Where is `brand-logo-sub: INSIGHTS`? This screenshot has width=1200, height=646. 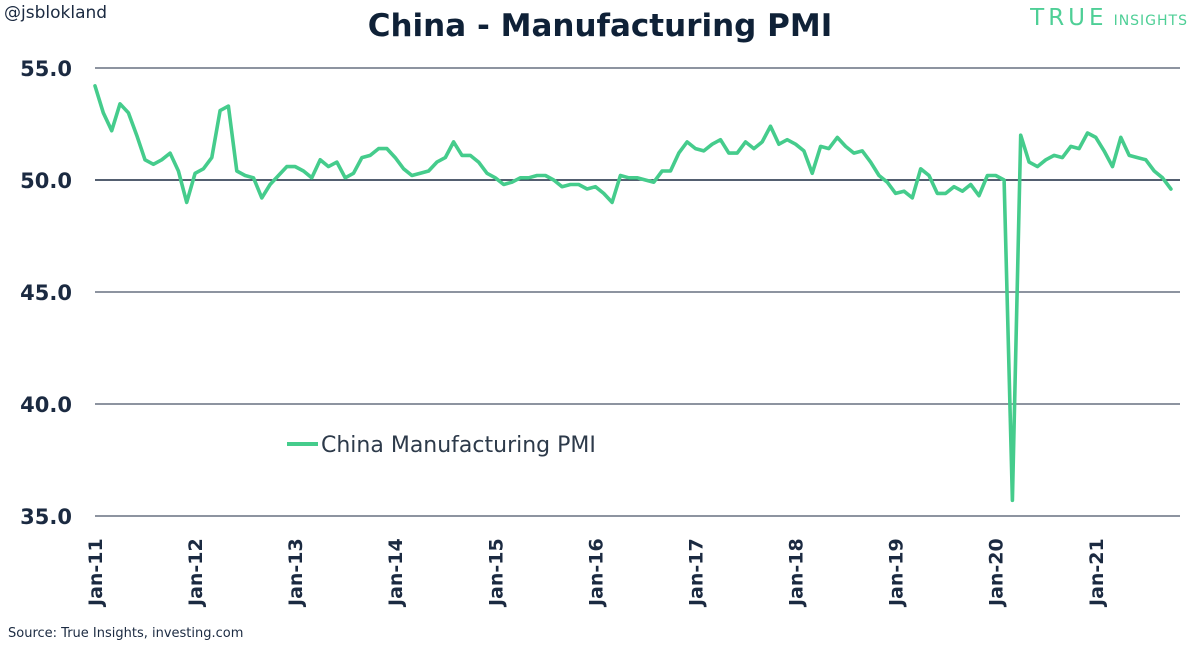 brand-logo-sub: INSIGHTS is located at coordinates (1150, 21).